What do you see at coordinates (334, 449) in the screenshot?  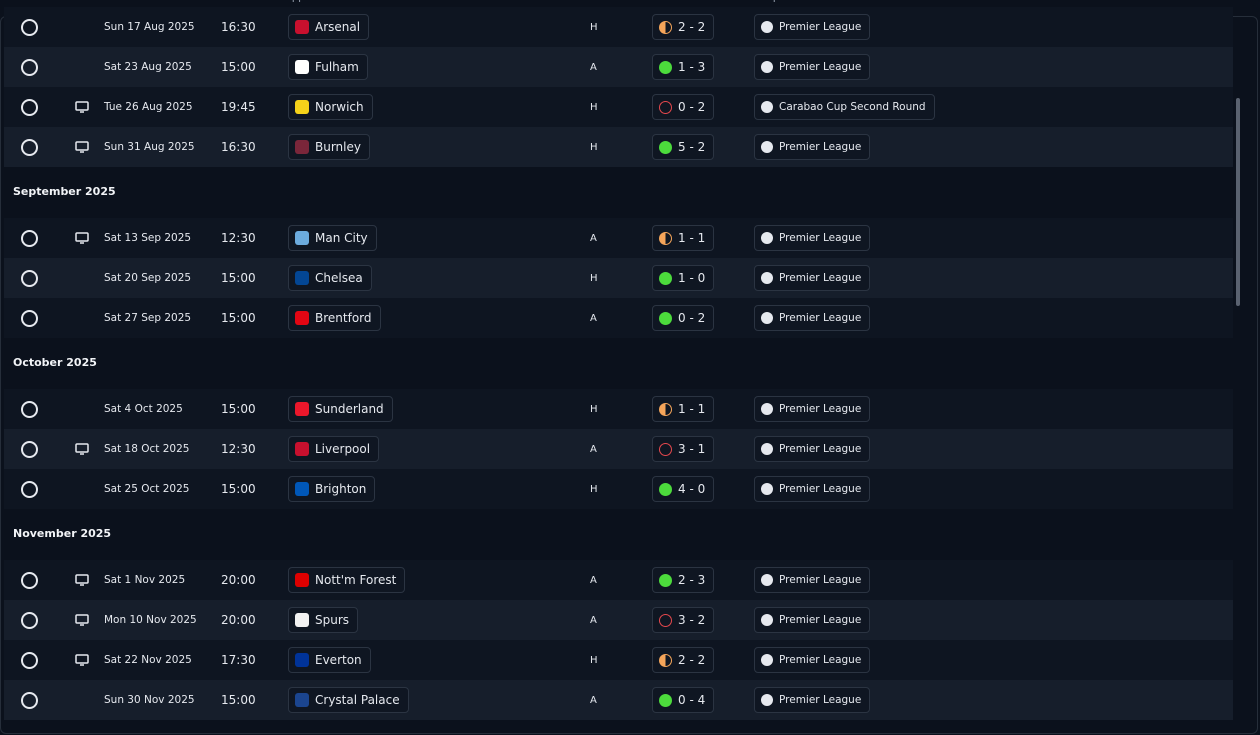 I see `opponent-chip: Liverpool` at bounding box center [334, 449].